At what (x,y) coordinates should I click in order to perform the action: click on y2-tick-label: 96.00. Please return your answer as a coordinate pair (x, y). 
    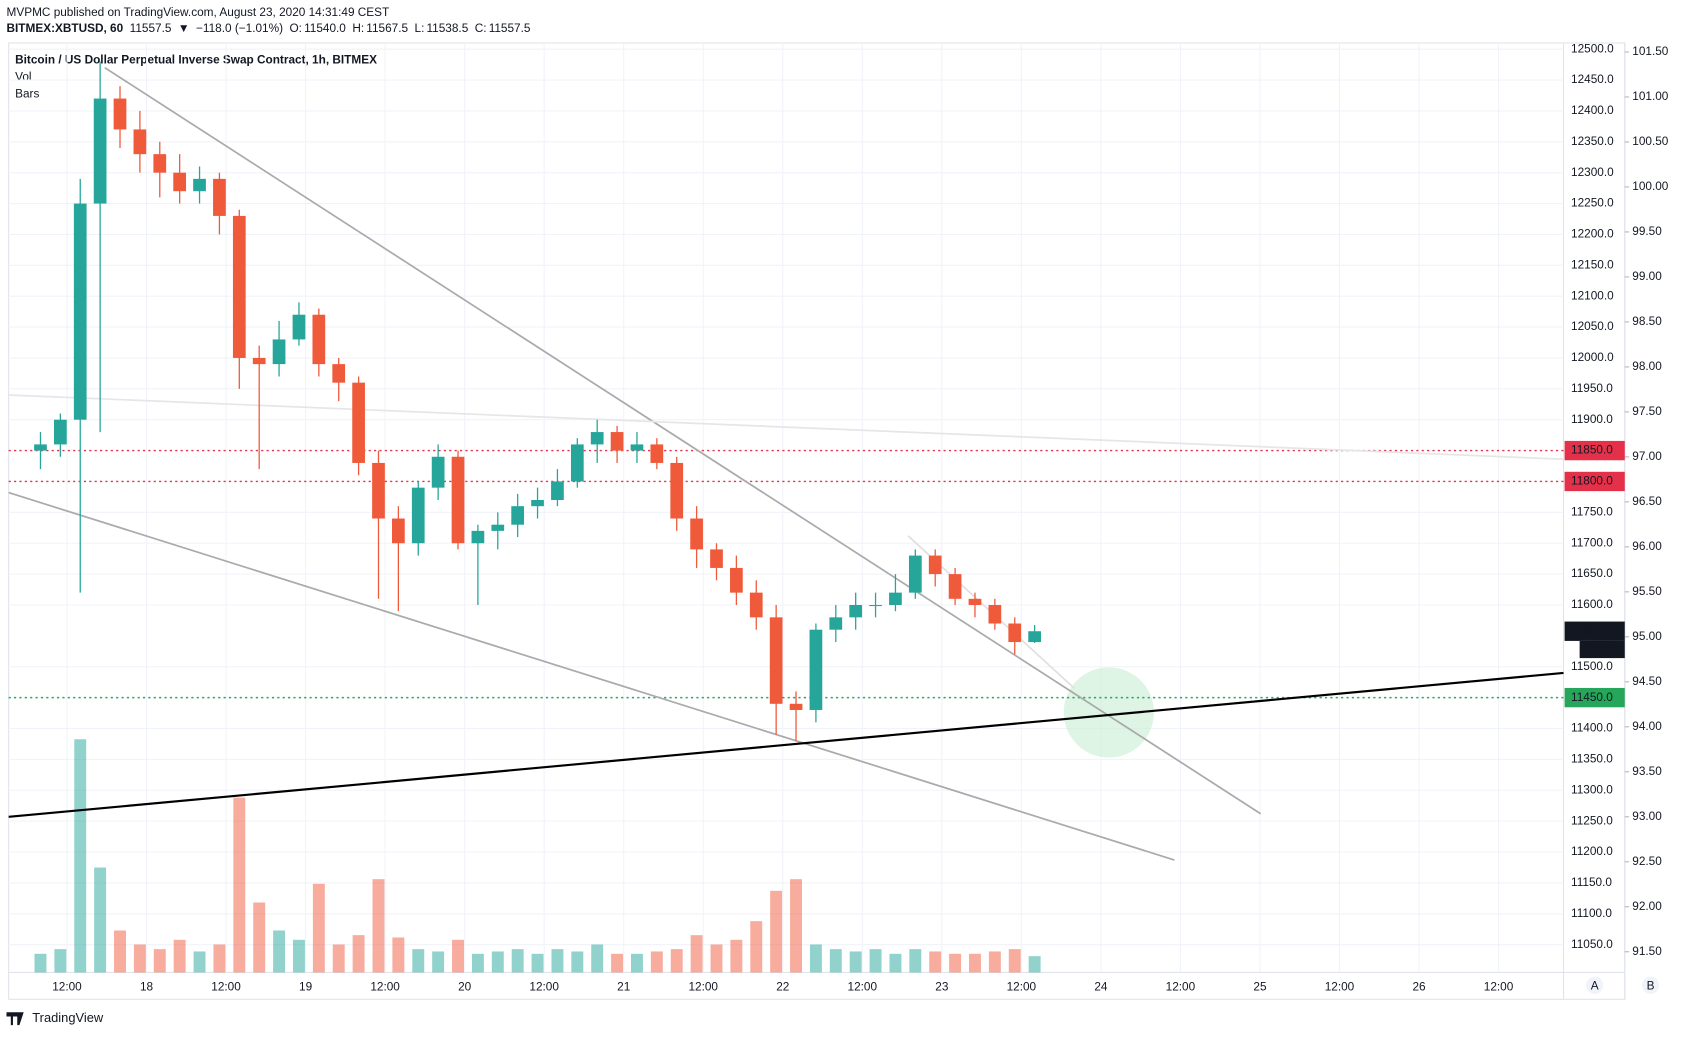
    Looking at the image, I should click on (1647, 546).